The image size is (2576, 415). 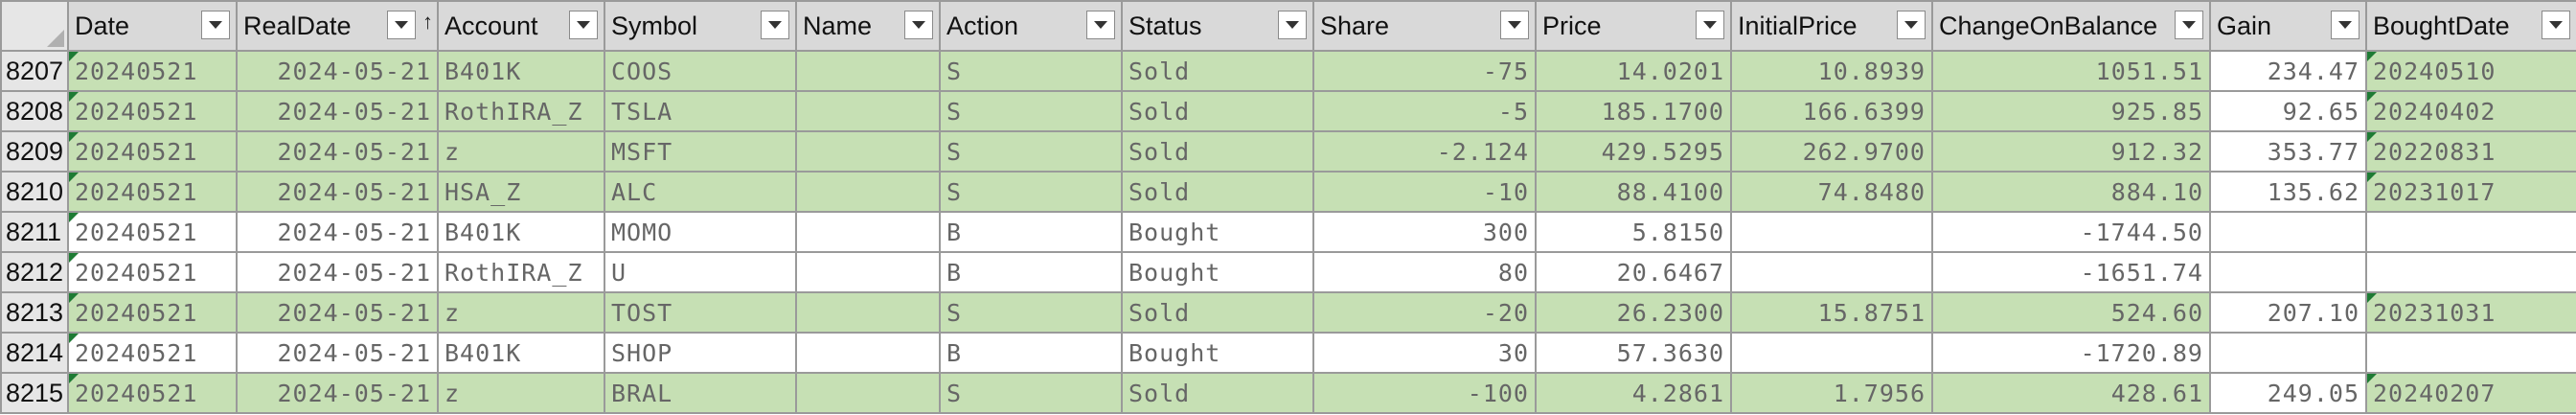 I want to click on cell-boughtdate, so click(x=2471, y=272).